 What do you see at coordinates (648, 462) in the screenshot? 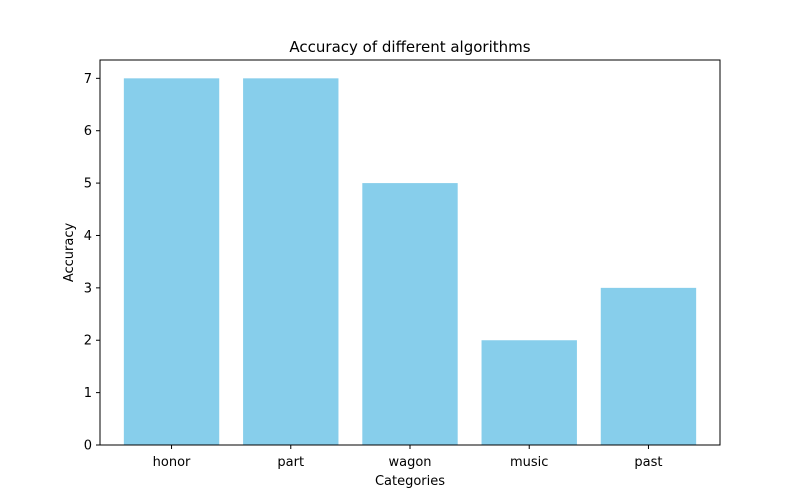
I see `x-tick-label-past: past` at bounding box center [648, 462].